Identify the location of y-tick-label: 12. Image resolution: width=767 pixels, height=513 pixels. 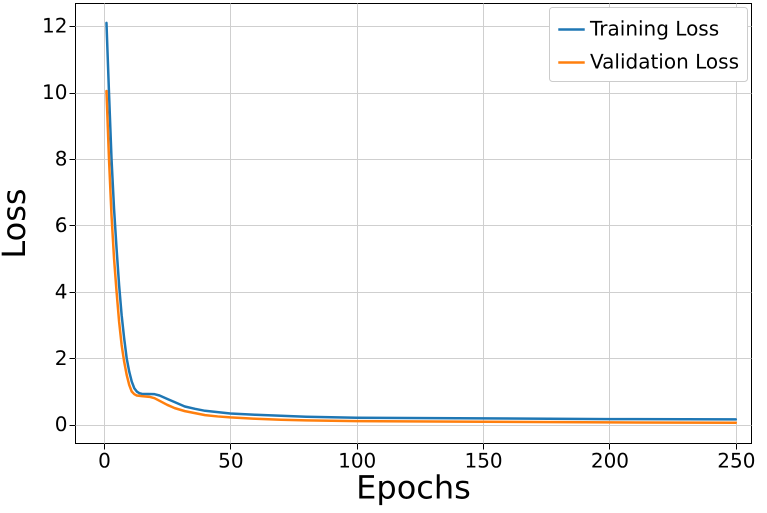
(55, 26).